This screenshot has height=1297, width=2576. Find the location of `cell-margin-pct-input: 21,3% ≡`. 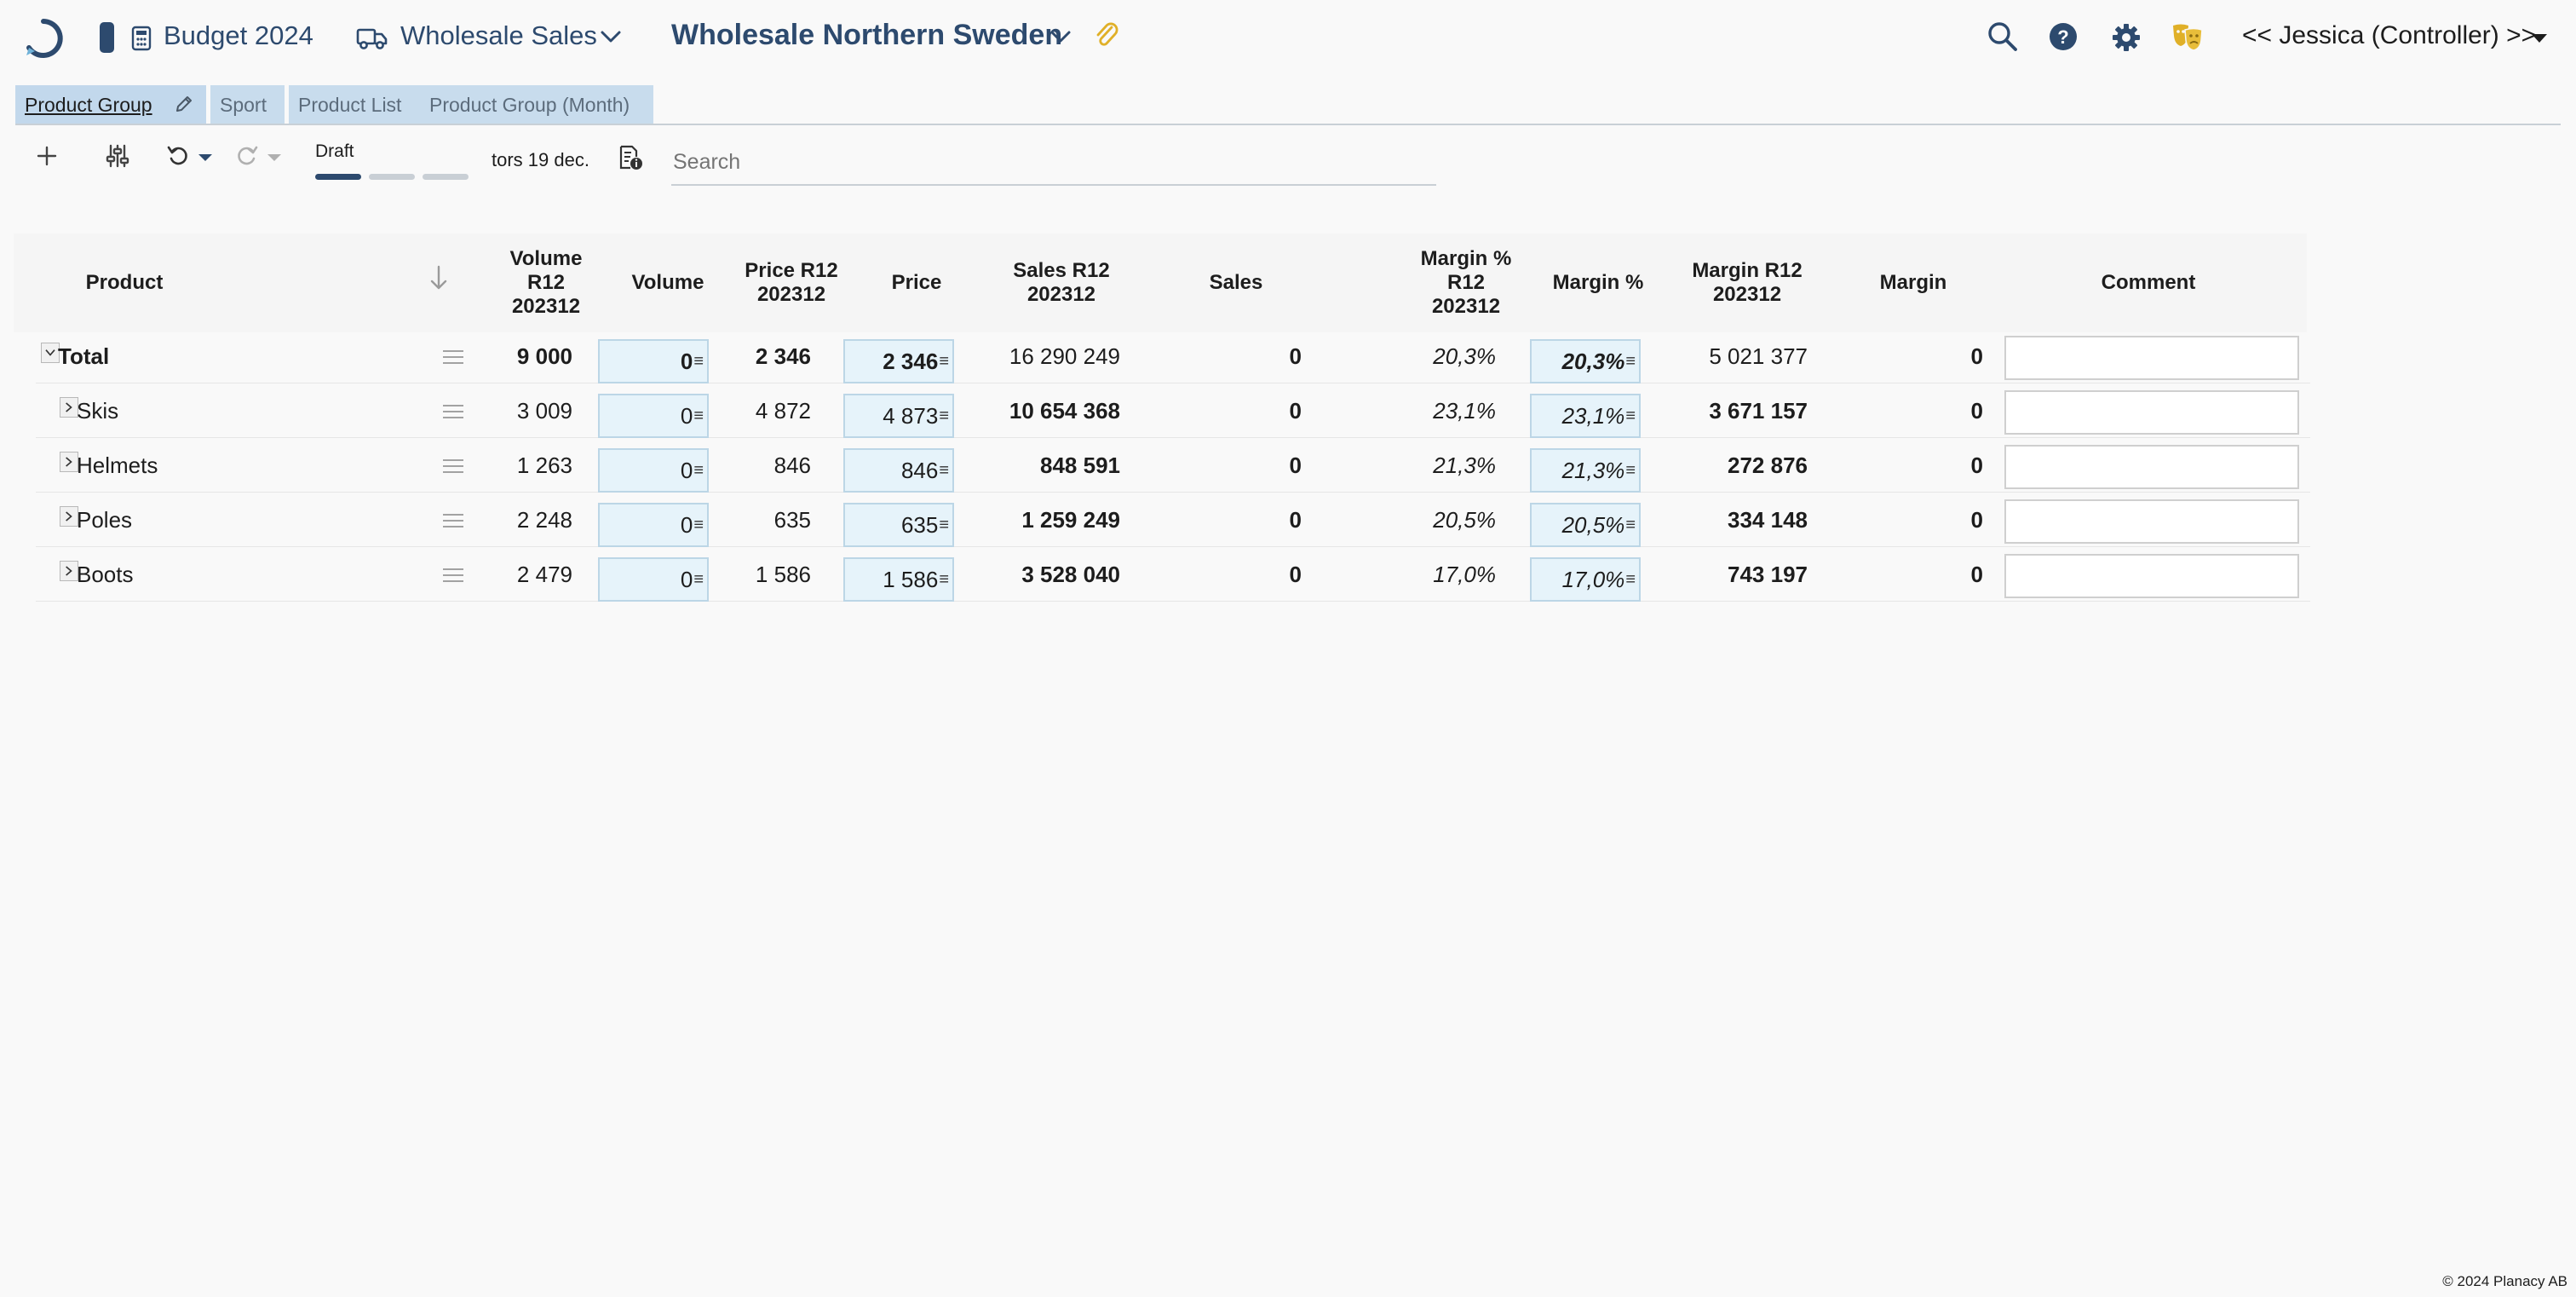

cell-margin-pct-input: 21,3% ≡ is located at coordinates (1586, 470).